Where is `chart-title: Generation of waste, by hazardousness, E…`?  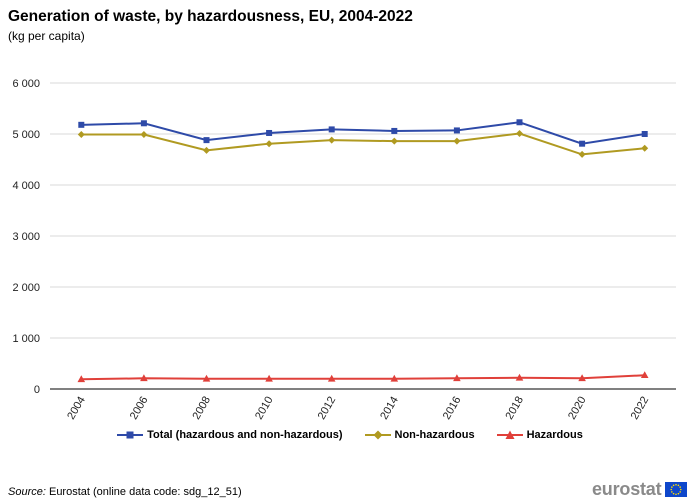
chart-title: Generation of waste, by hazardousness, E… is located at coordinates (210, 16).